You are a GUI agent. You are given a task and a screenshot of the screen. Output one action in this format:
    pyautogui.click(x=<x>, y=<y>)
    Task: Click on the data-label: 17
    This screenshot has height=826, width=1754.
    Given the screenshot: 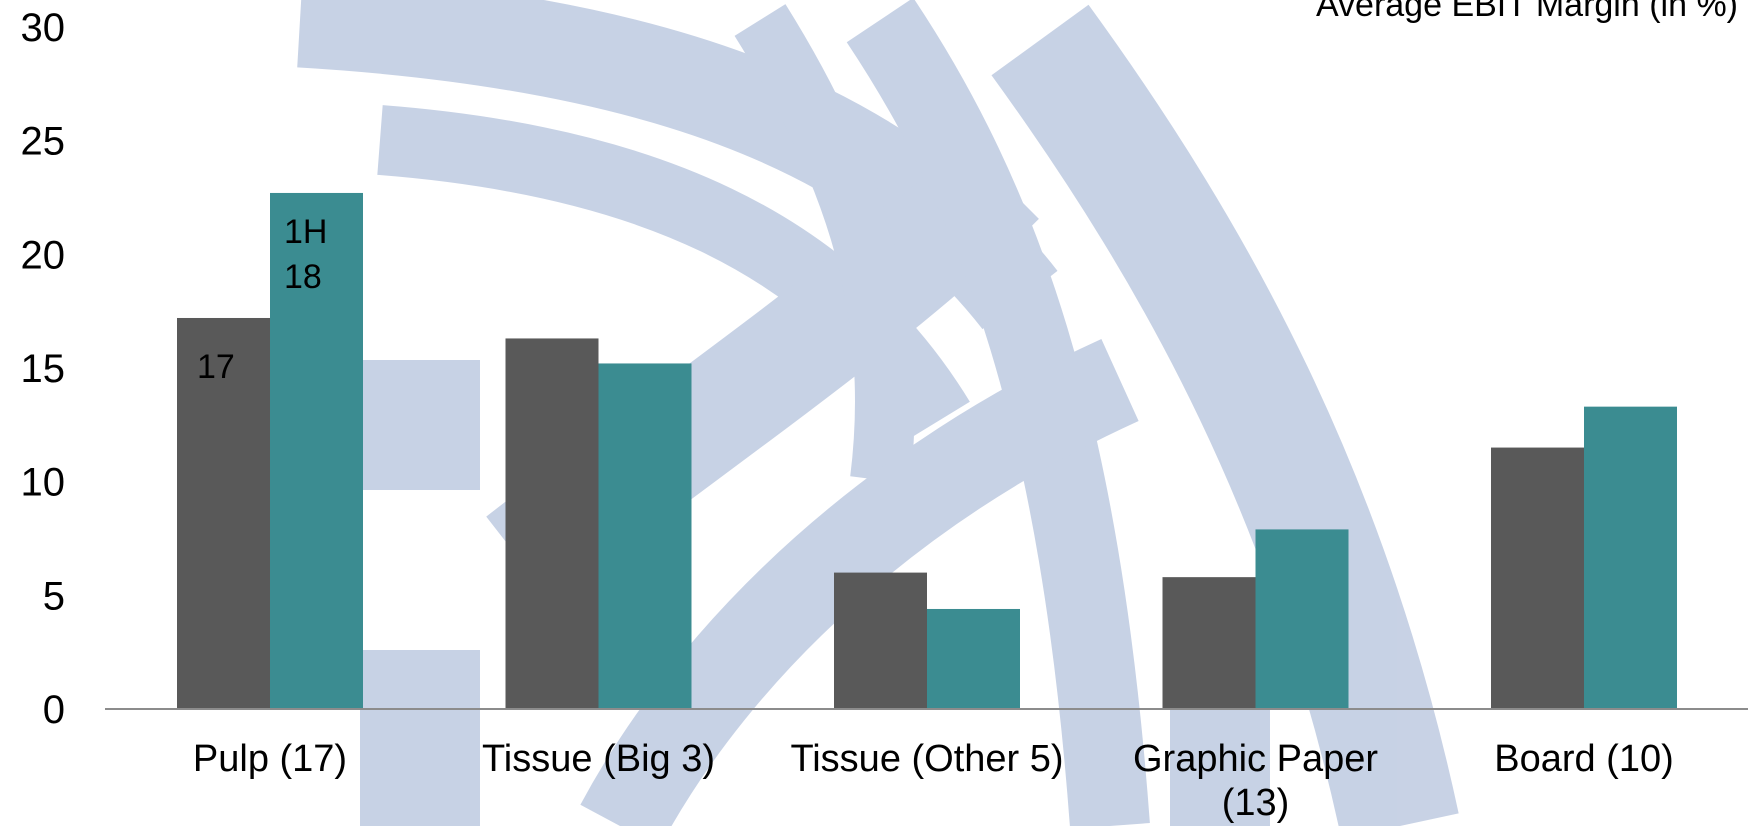 What is the action you would take?
    pyautogui.click(x=216, y=367)
    